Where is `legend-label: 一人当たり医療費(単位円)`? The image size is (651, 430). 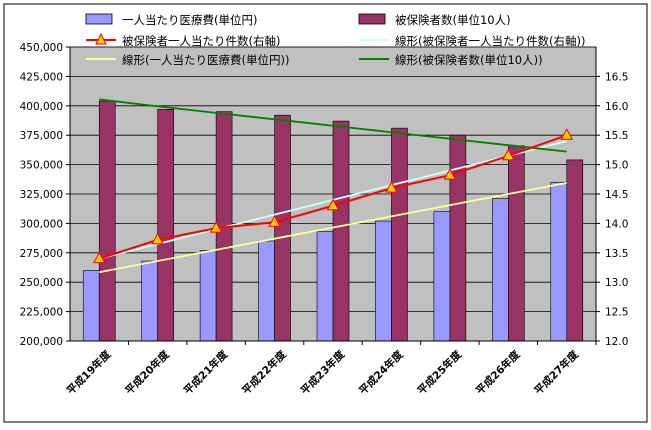
legend-label: 一人当たり医療費(単位円) is located at coordinates (189, 20).